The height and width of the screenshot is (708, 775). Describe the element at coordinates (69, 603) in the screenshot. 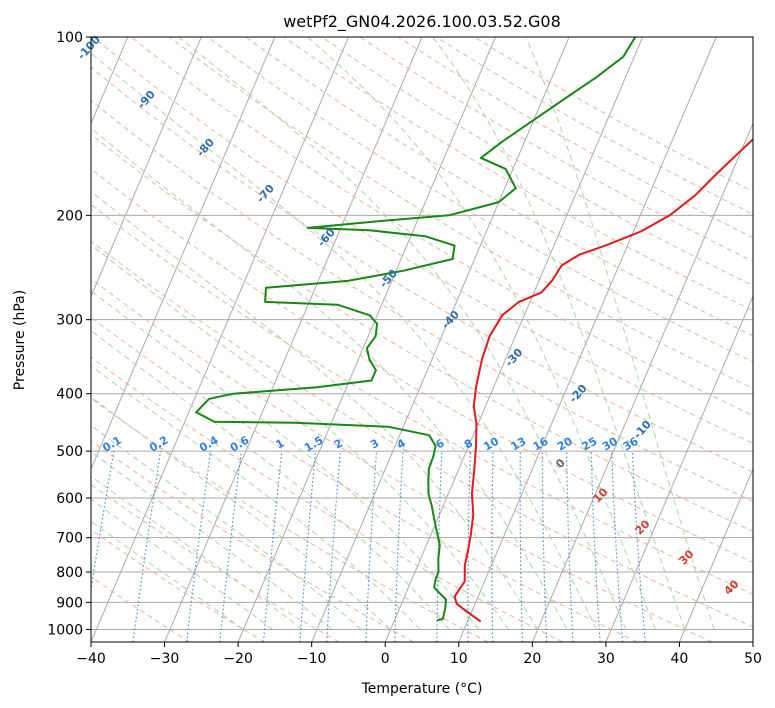

I see `y-tick-label: 900` at that location.